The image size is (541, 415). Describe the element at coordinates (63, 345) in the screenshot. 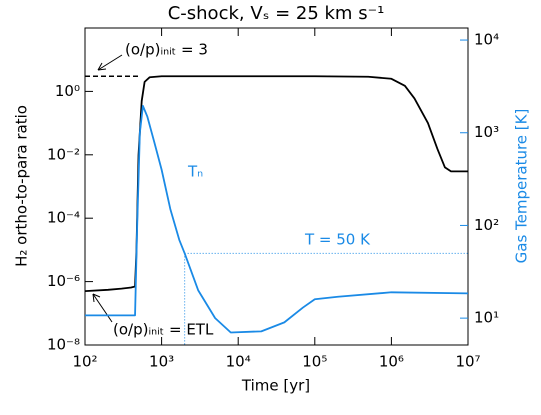

I see `y-tick-label: 10⁻⁸` at that location.